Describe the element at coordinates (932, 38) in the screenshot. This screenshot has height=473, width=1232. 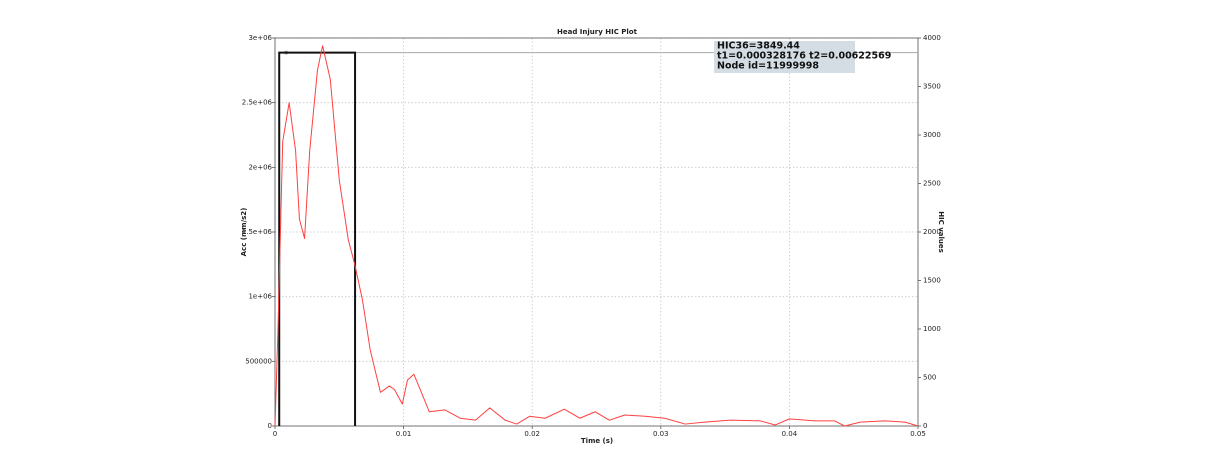
I see `y2-tick-label: 4000` at that location.